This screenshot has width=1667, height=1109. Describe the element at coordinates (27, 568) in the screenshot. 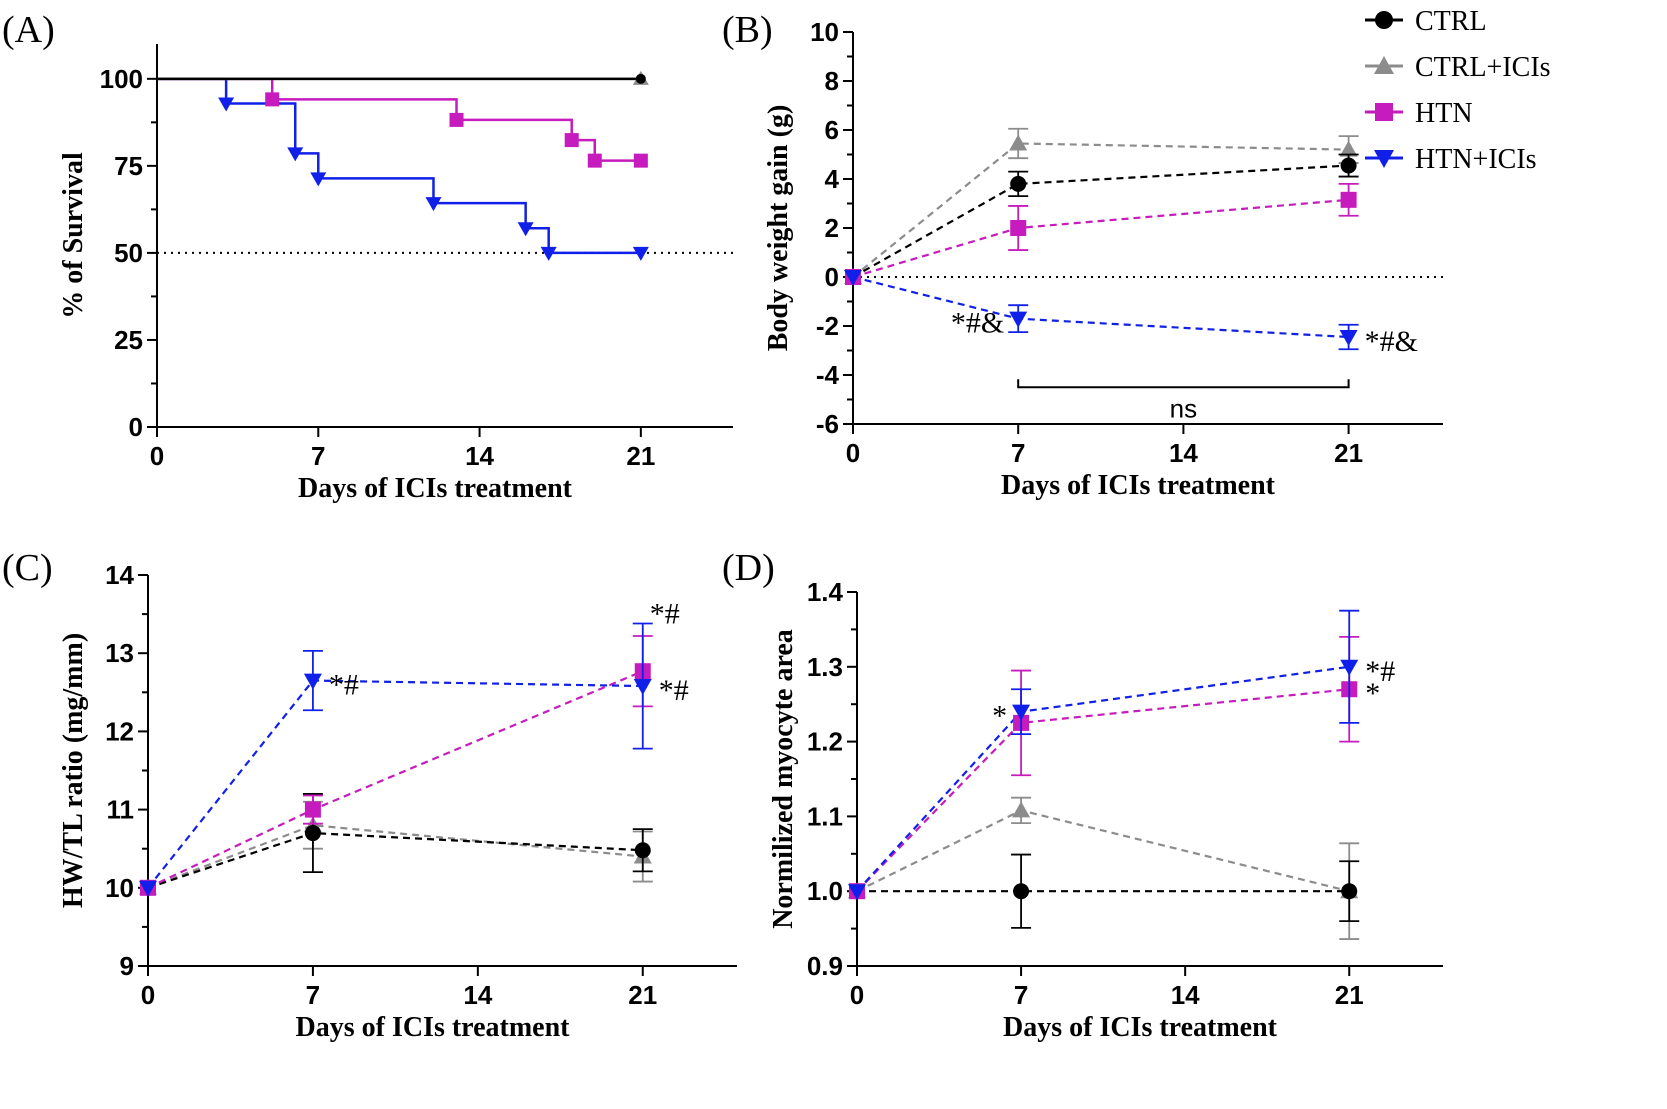

I see `panel-label: (C)` at that location.